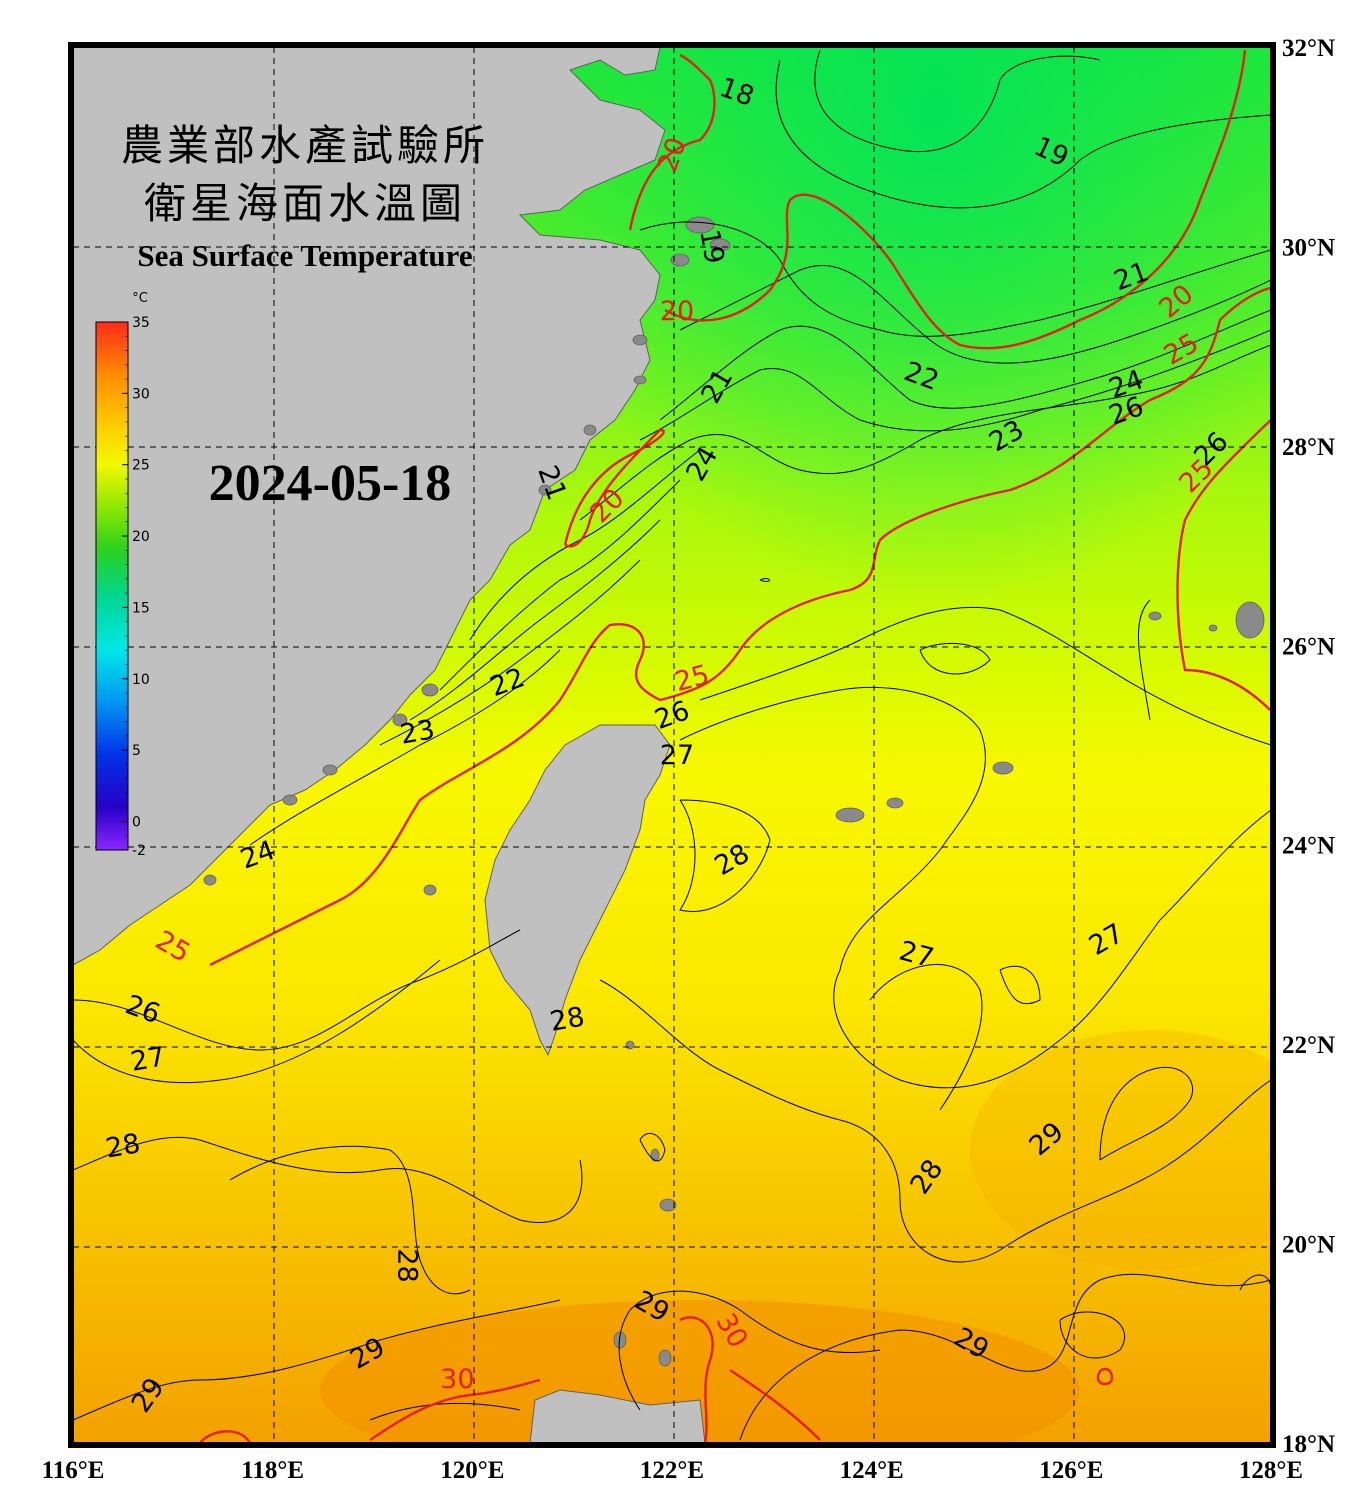  Describe the element at coordinates (457, 1379) in the screenshot. I see `contour-label: 30` at that location.